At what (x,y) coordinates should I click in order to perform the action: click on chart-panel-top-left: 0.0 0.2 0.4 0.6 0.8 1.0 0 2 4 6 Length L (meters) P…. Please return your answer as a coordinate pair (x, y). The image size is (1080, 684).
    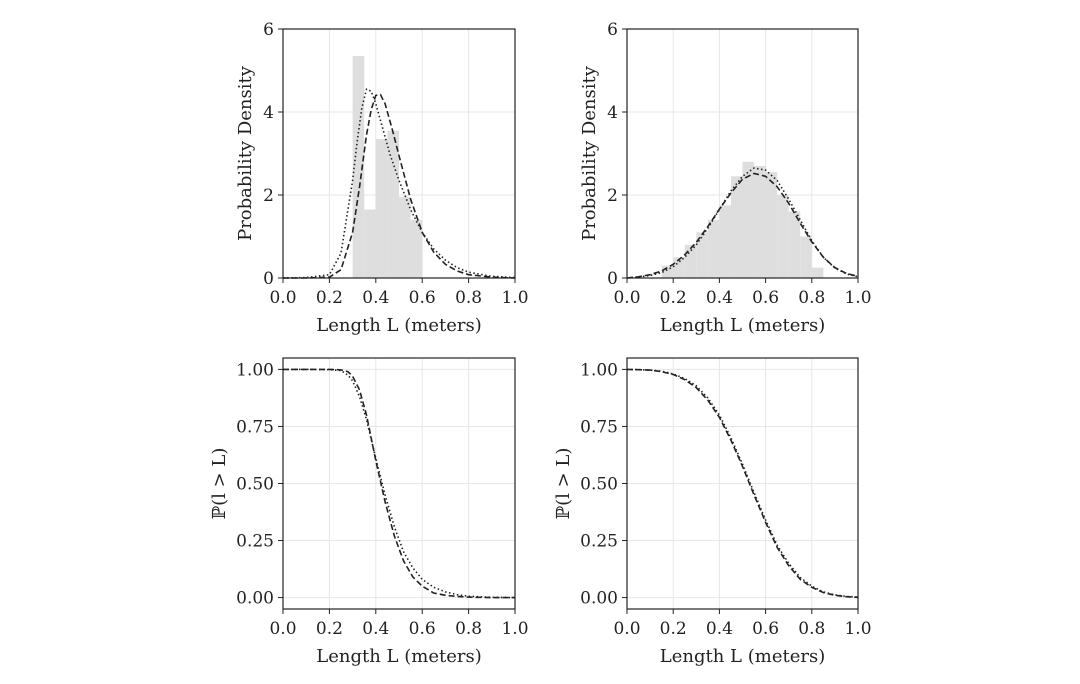
    Looking at the image, I should click on (382, 178).